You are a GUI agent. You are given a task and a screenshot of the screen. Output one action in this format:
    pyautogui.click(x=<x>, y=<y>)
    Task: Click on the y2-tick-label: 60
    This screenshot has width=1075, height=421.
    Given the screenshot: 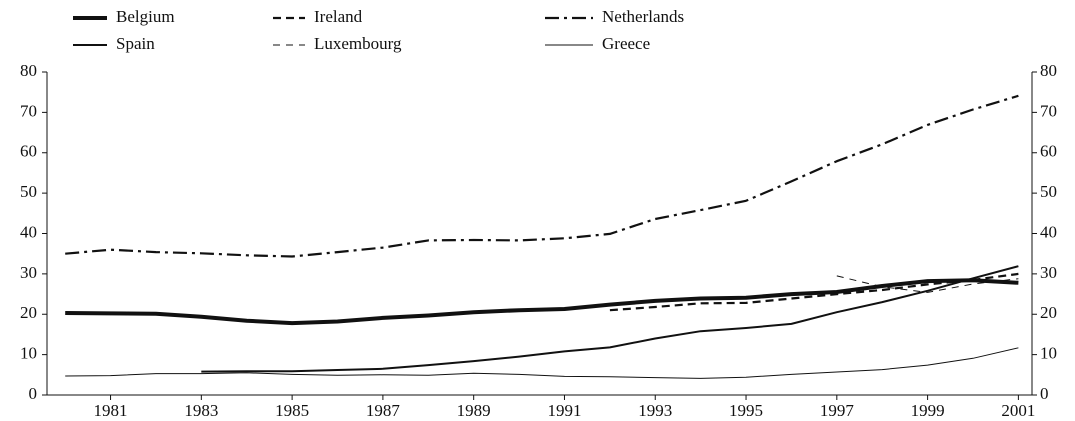 What is the action you would take?
    pyautogui.click(x=1048, y=151)
    